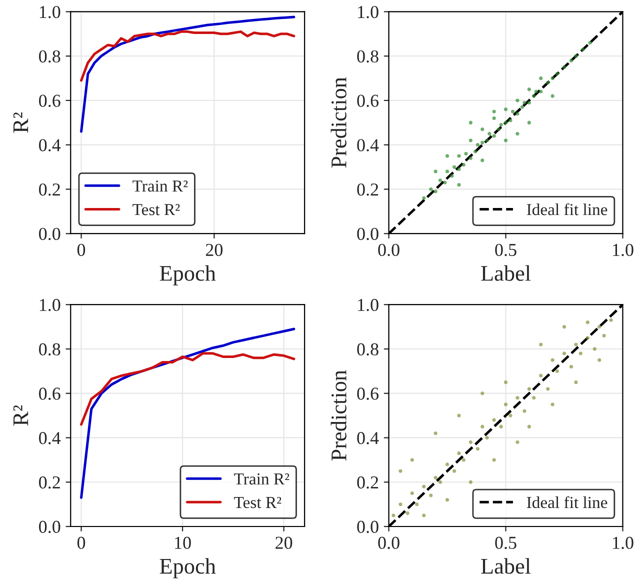  What do you see at coordinates (368, 394) in the screenshot?
I see `y-tick-label: 0.6` at bounding box center [368, 394].